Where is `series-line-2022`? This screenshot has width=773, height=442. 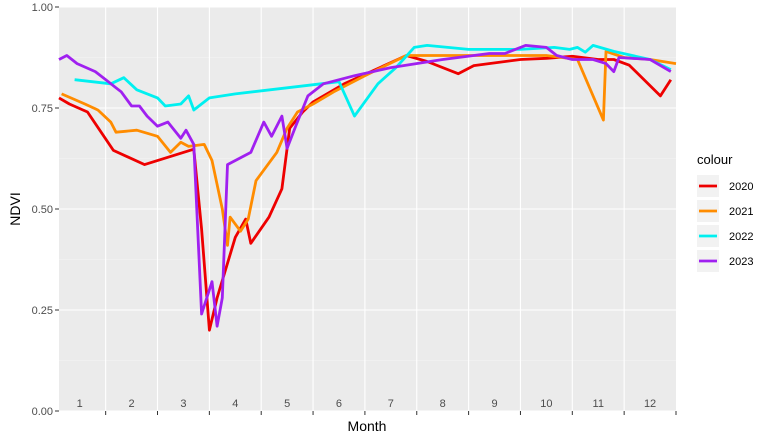 series-line-2022 is located at coordinates (373, 81).